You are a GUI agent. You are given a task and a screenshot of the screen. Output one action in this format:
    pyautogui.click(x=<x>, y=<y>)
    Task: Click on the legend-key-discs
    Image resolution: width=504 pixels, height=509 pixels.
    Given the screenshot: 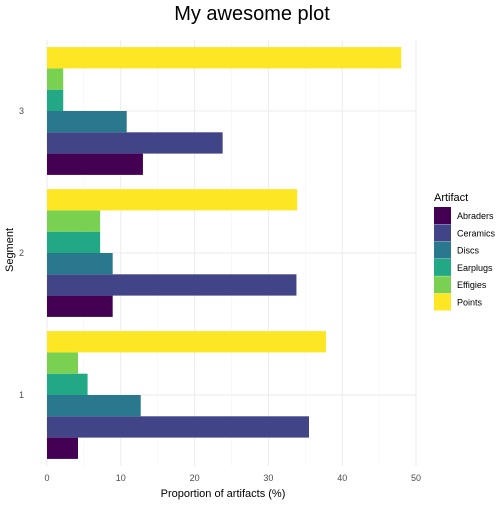 What is the action you would take?
    pyautogui.click(x=442, y=250)
    